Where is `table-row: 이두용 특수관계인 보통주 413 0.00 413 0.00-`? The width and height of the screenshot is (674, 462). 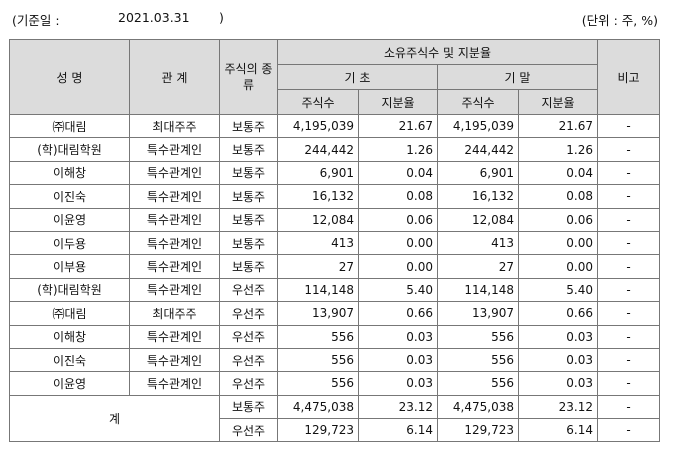
table-row: 이두용 특수관계인 보통주 413 0.00 413 0.00- is located at coordinates (334, 243).